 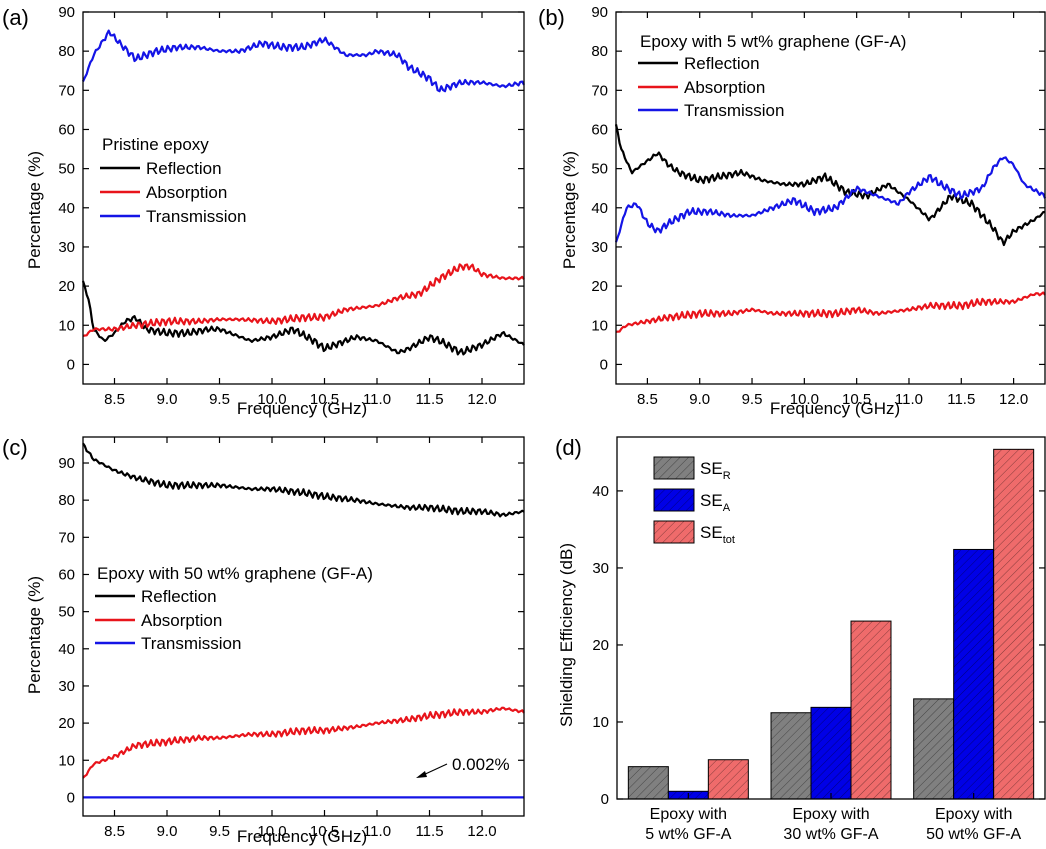 What do you see at coordinates (752, 399) in the screenshot?
I see `panel-b-x-tick-label: 9.5` at bounding box center [752, 399].